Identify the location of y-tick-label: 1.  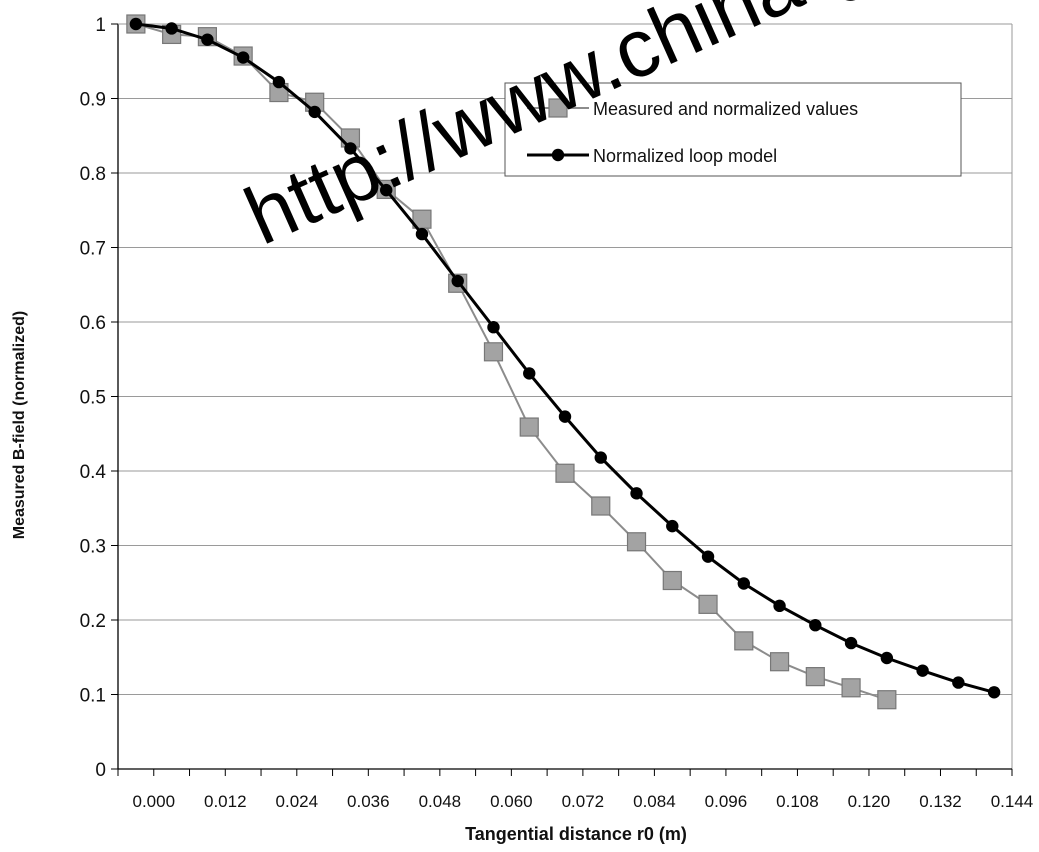
(100, 25).